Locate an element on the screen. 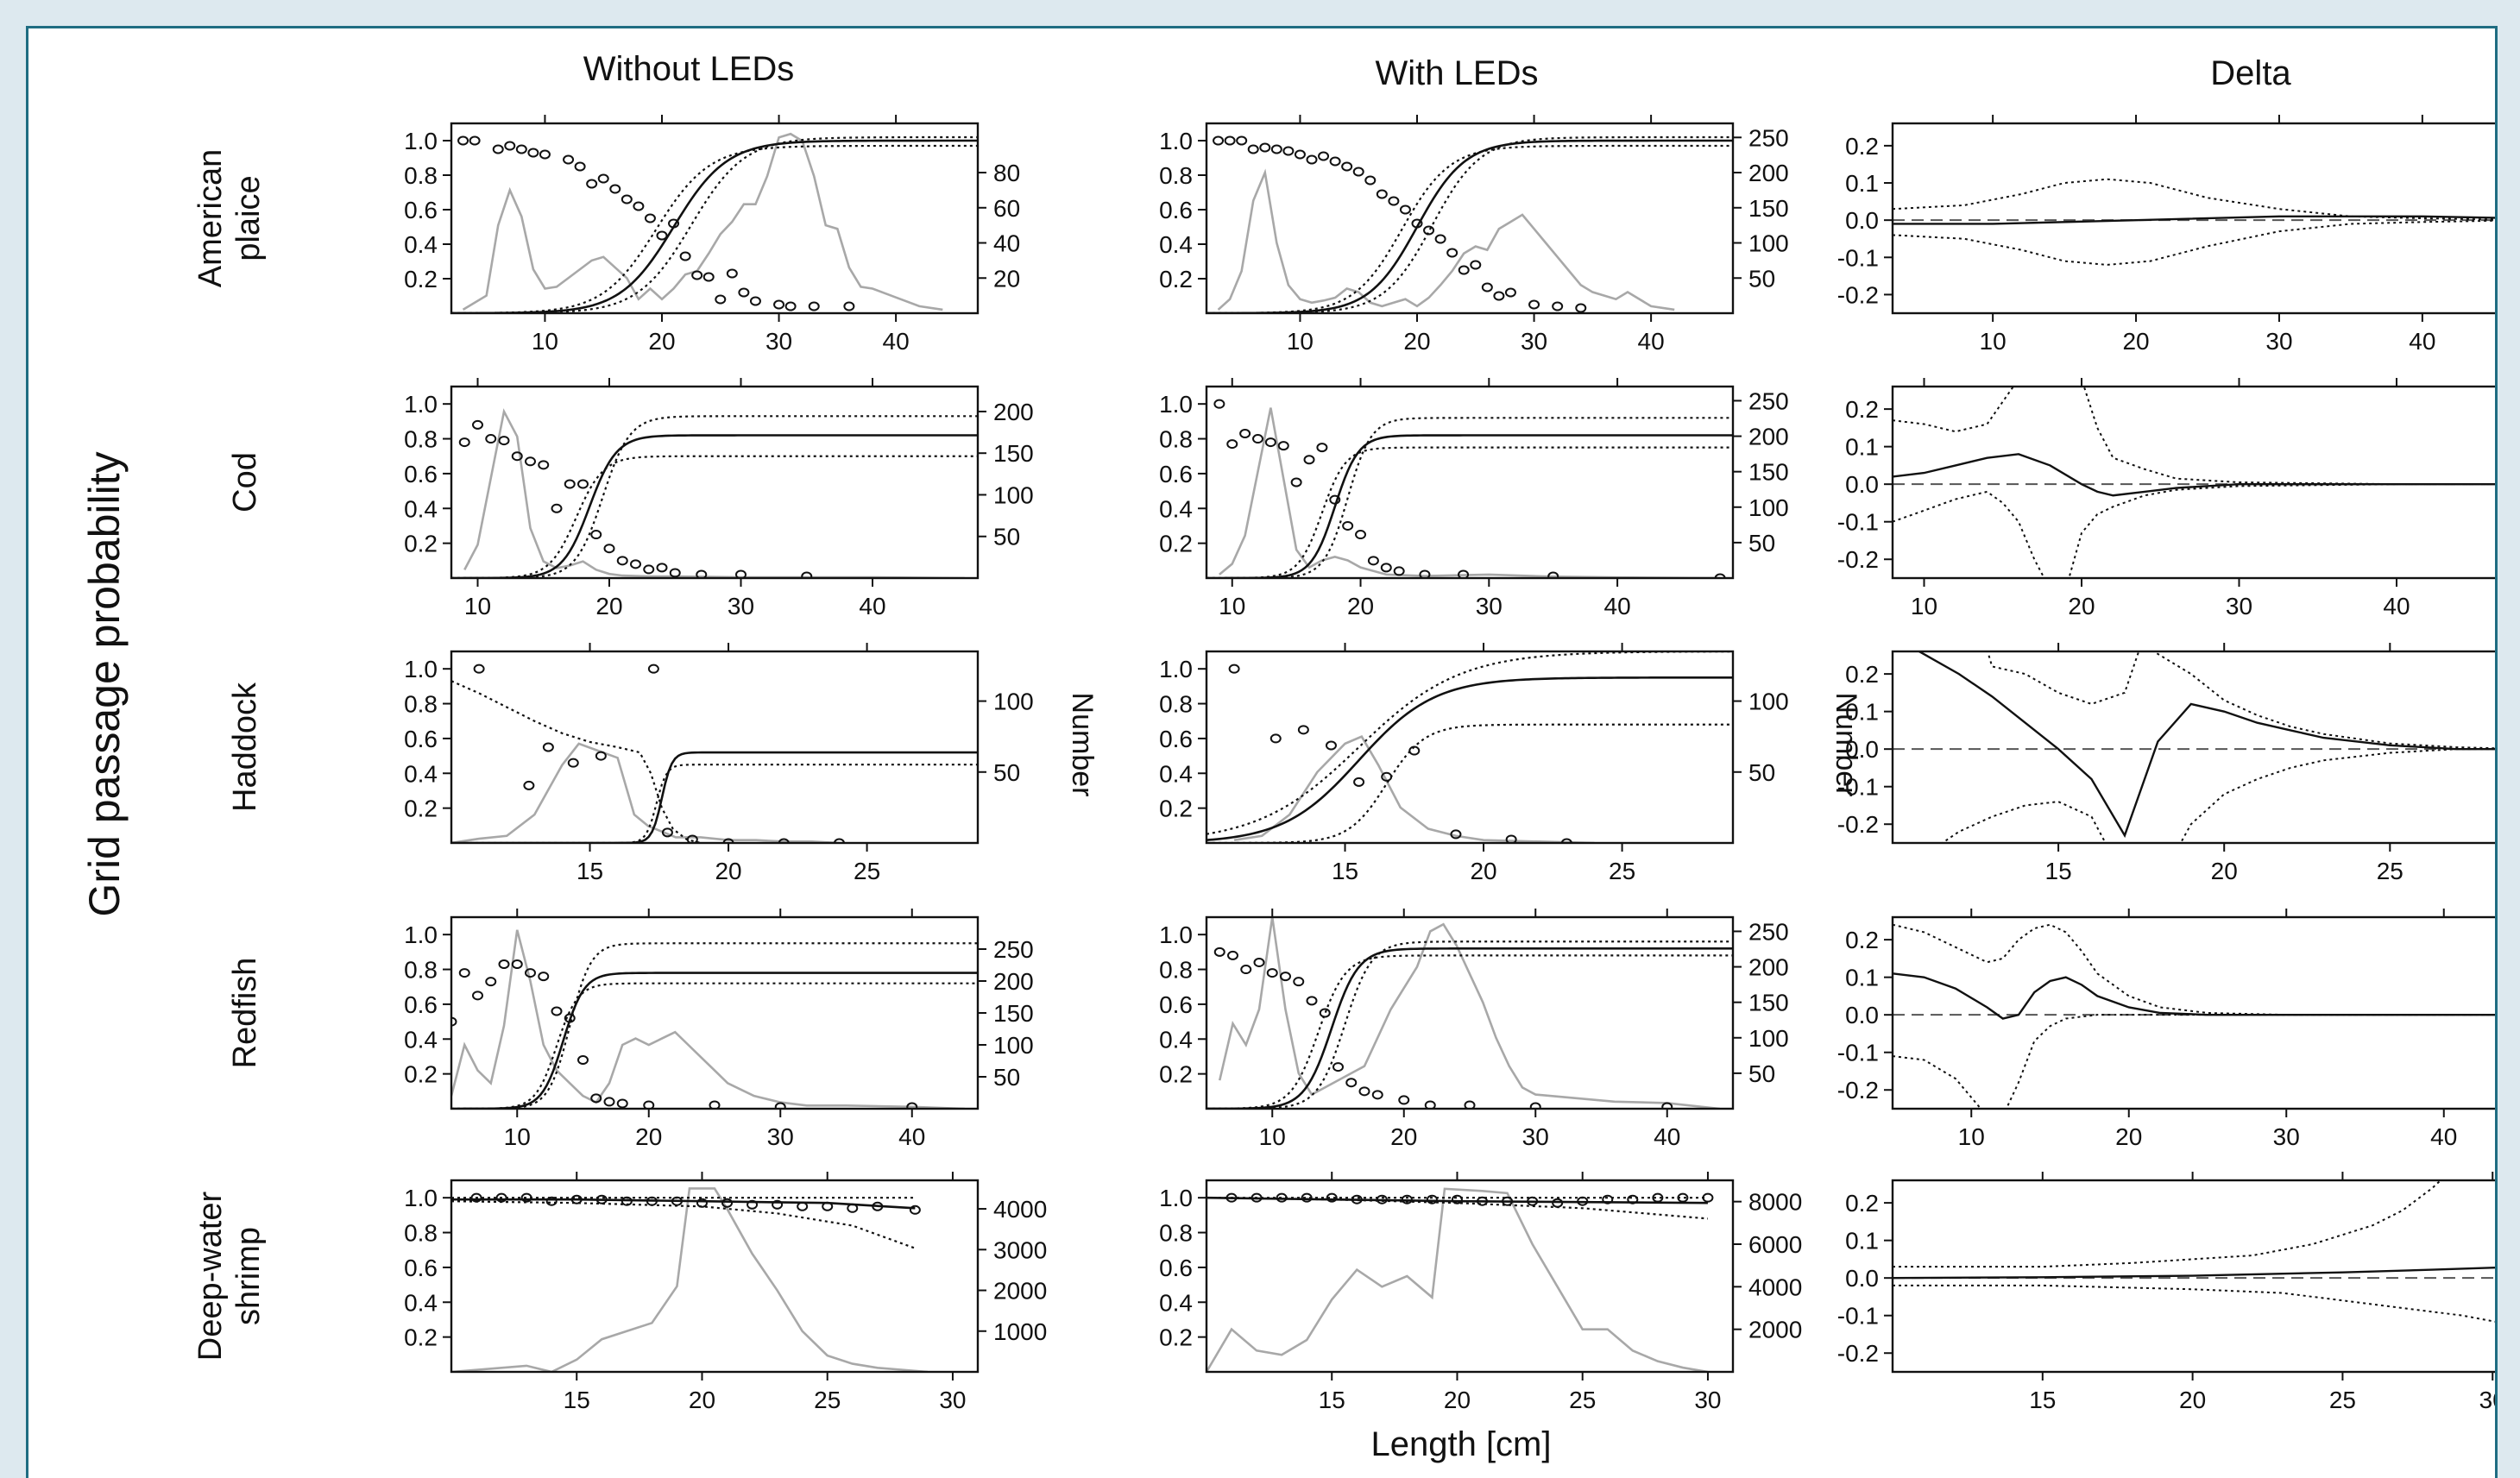 The height and width of the screenshot is (1478, 2520). row-label-deep-water-shrimp: Deep-water shrimp is located at coordinates (230, 1276).